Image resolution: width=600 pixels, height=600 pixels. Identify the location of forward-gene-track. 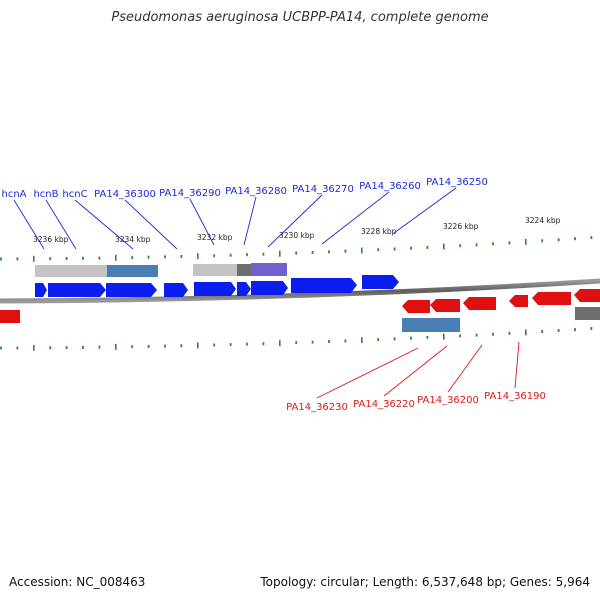
(217, 286).